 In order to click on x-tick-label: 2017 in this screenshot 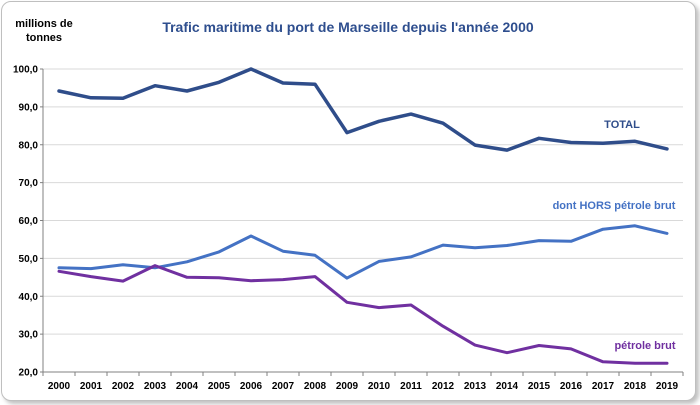, I will do `click(603, 386)`.